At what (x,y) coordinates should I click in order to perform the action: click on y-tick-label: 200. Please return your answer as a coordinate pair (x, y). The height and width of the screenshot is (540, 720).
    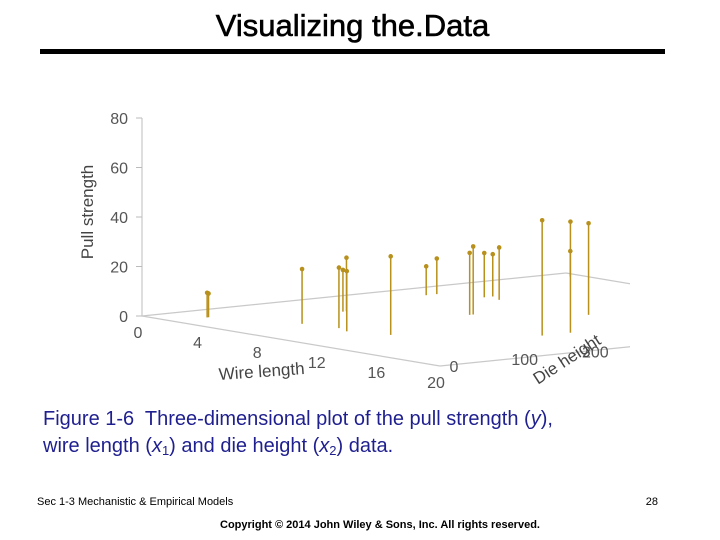
    Looking at the image, I should click on (595, 353).